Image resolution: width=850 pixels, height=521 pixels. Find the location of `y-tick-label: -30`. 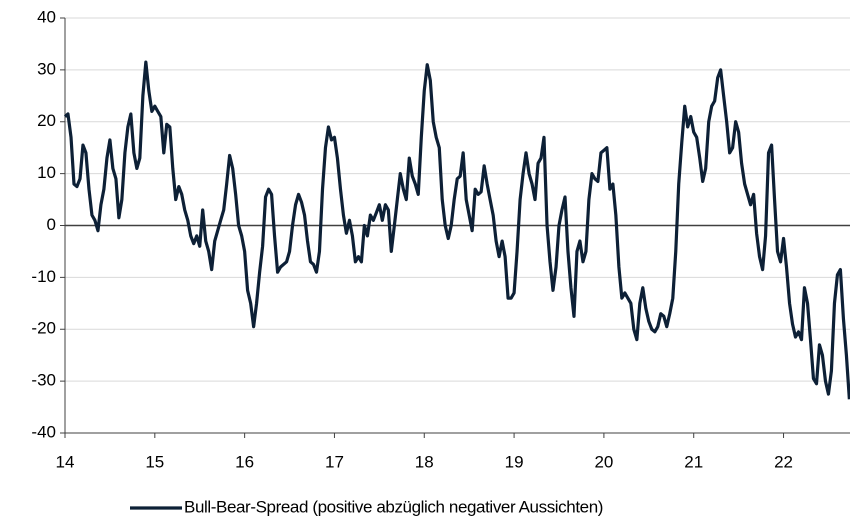

y-tick-label: -30 is located at coordinates (43, 380).